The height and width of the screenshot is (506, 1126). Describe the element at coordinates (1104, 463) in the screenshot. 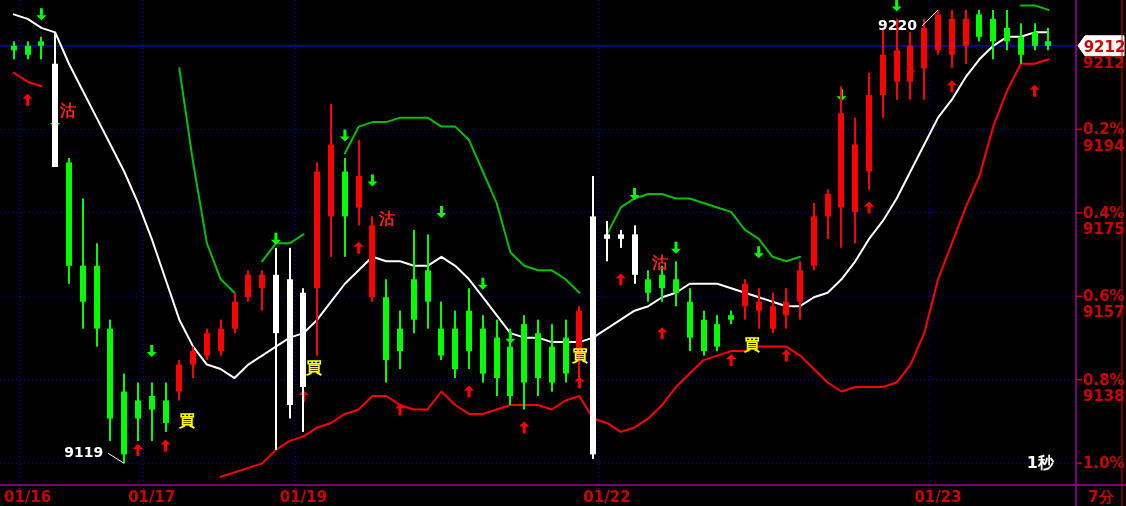

I see `y2-tick-label: 1.0%` at that location.